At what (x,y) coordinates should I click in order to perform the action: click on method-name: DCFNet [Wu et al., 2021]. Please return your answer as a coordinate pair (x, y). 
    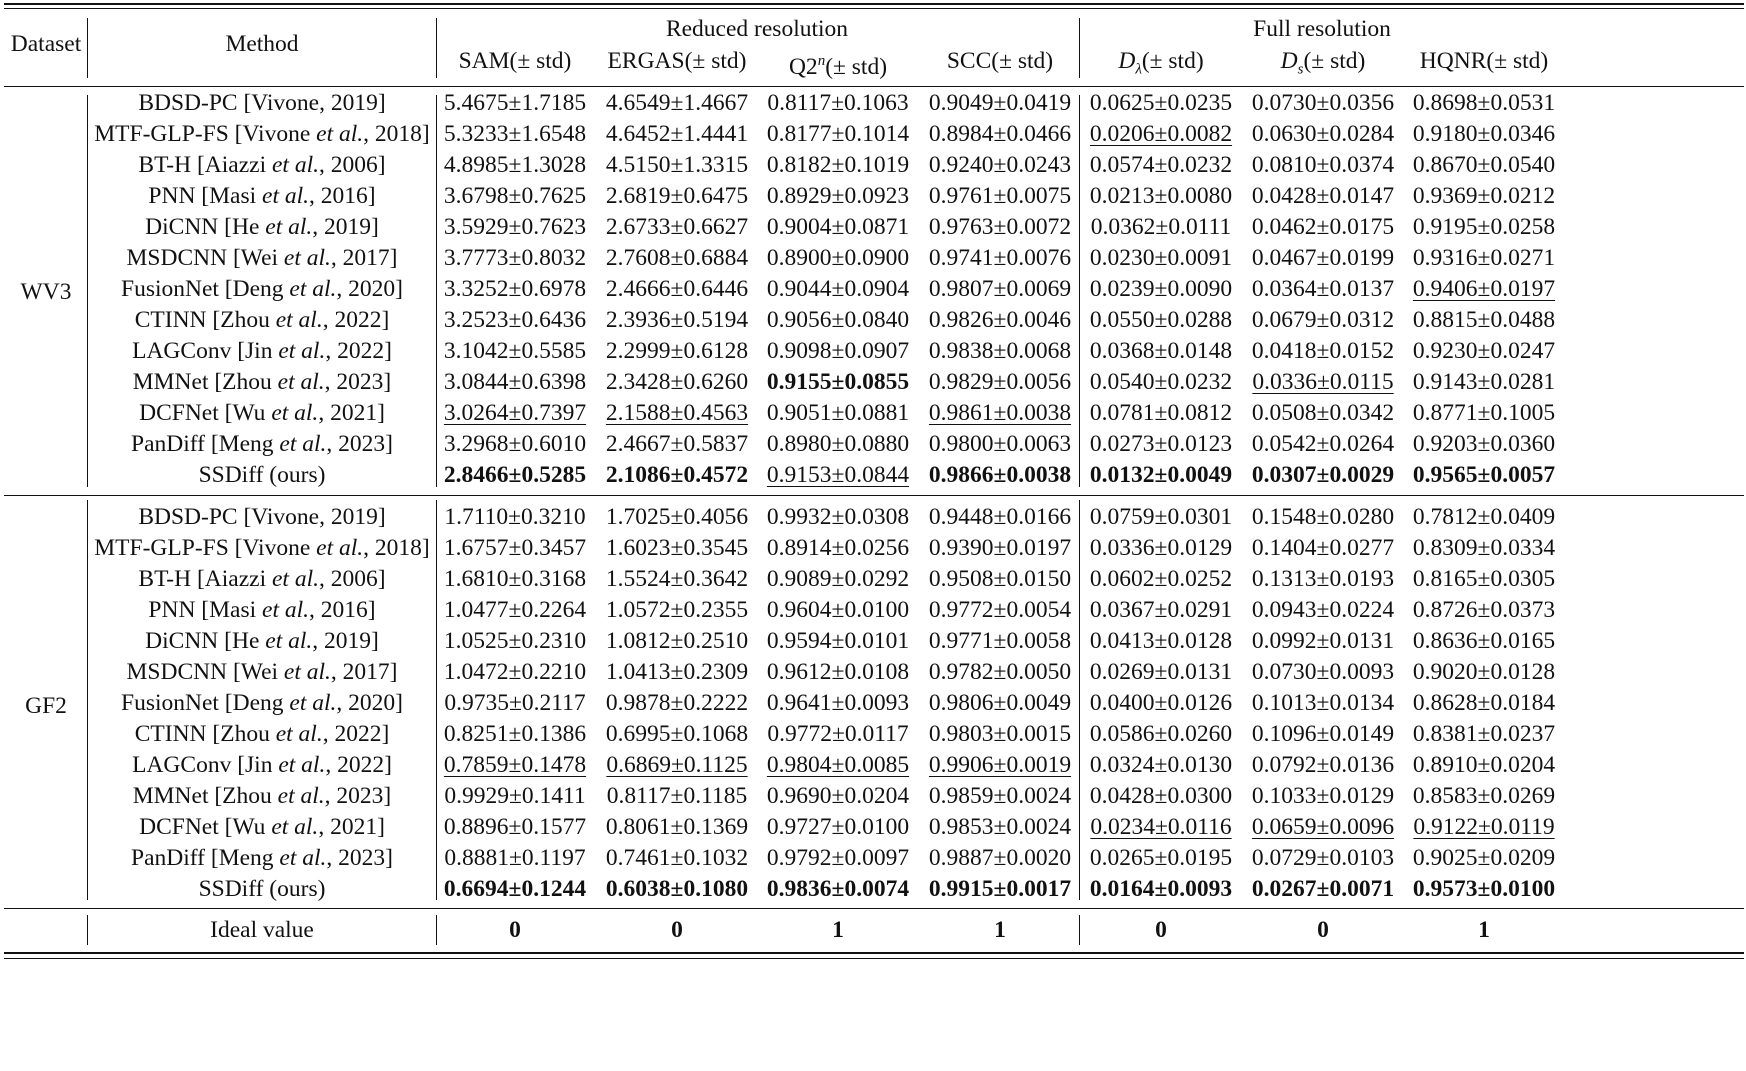
    Looking at the image, I should click on (262, 413).